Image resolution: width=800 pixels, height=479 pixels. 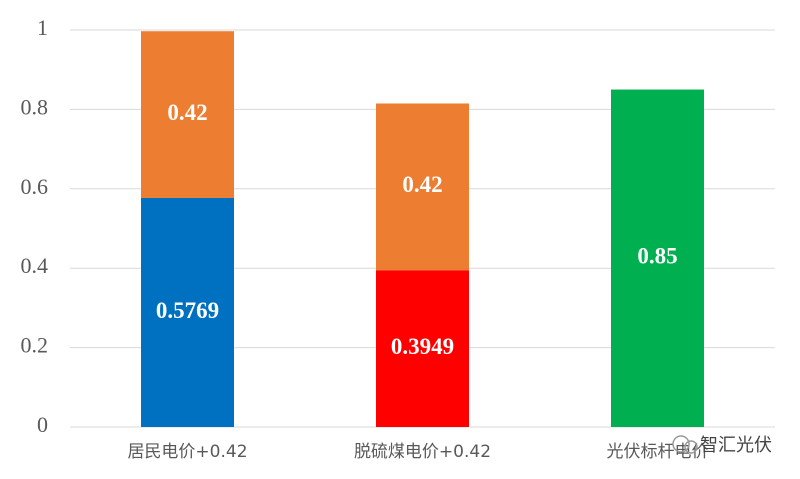 I want to click on watermark-text: 智汇光伏, so click(x=736, y=445).